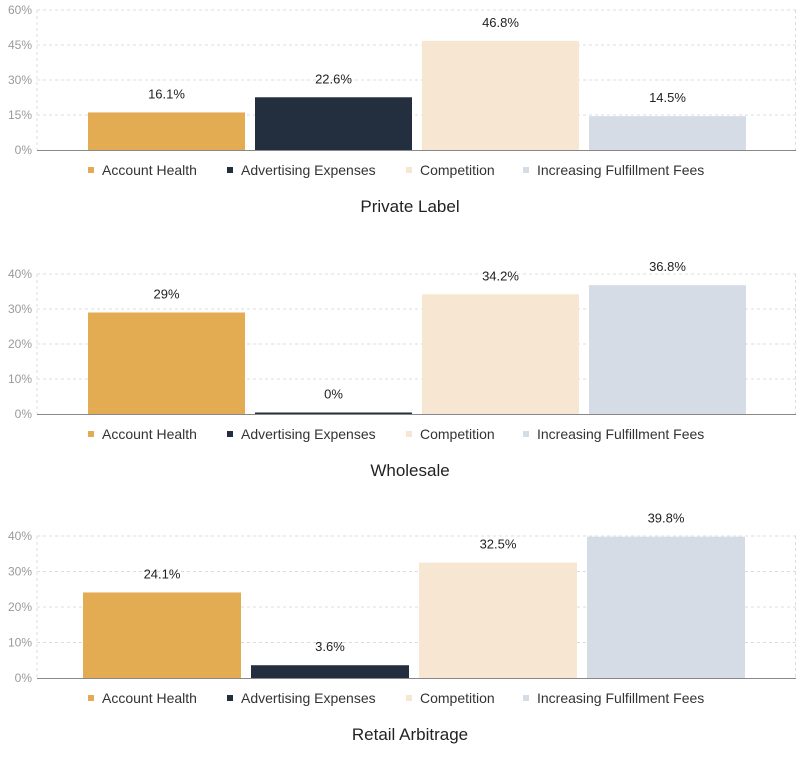 The height and width of the screenshot is (757, 796). Describe the element at coordinates (166, 93) in the screenshot. I see `data-label: 16.1%` at that location.